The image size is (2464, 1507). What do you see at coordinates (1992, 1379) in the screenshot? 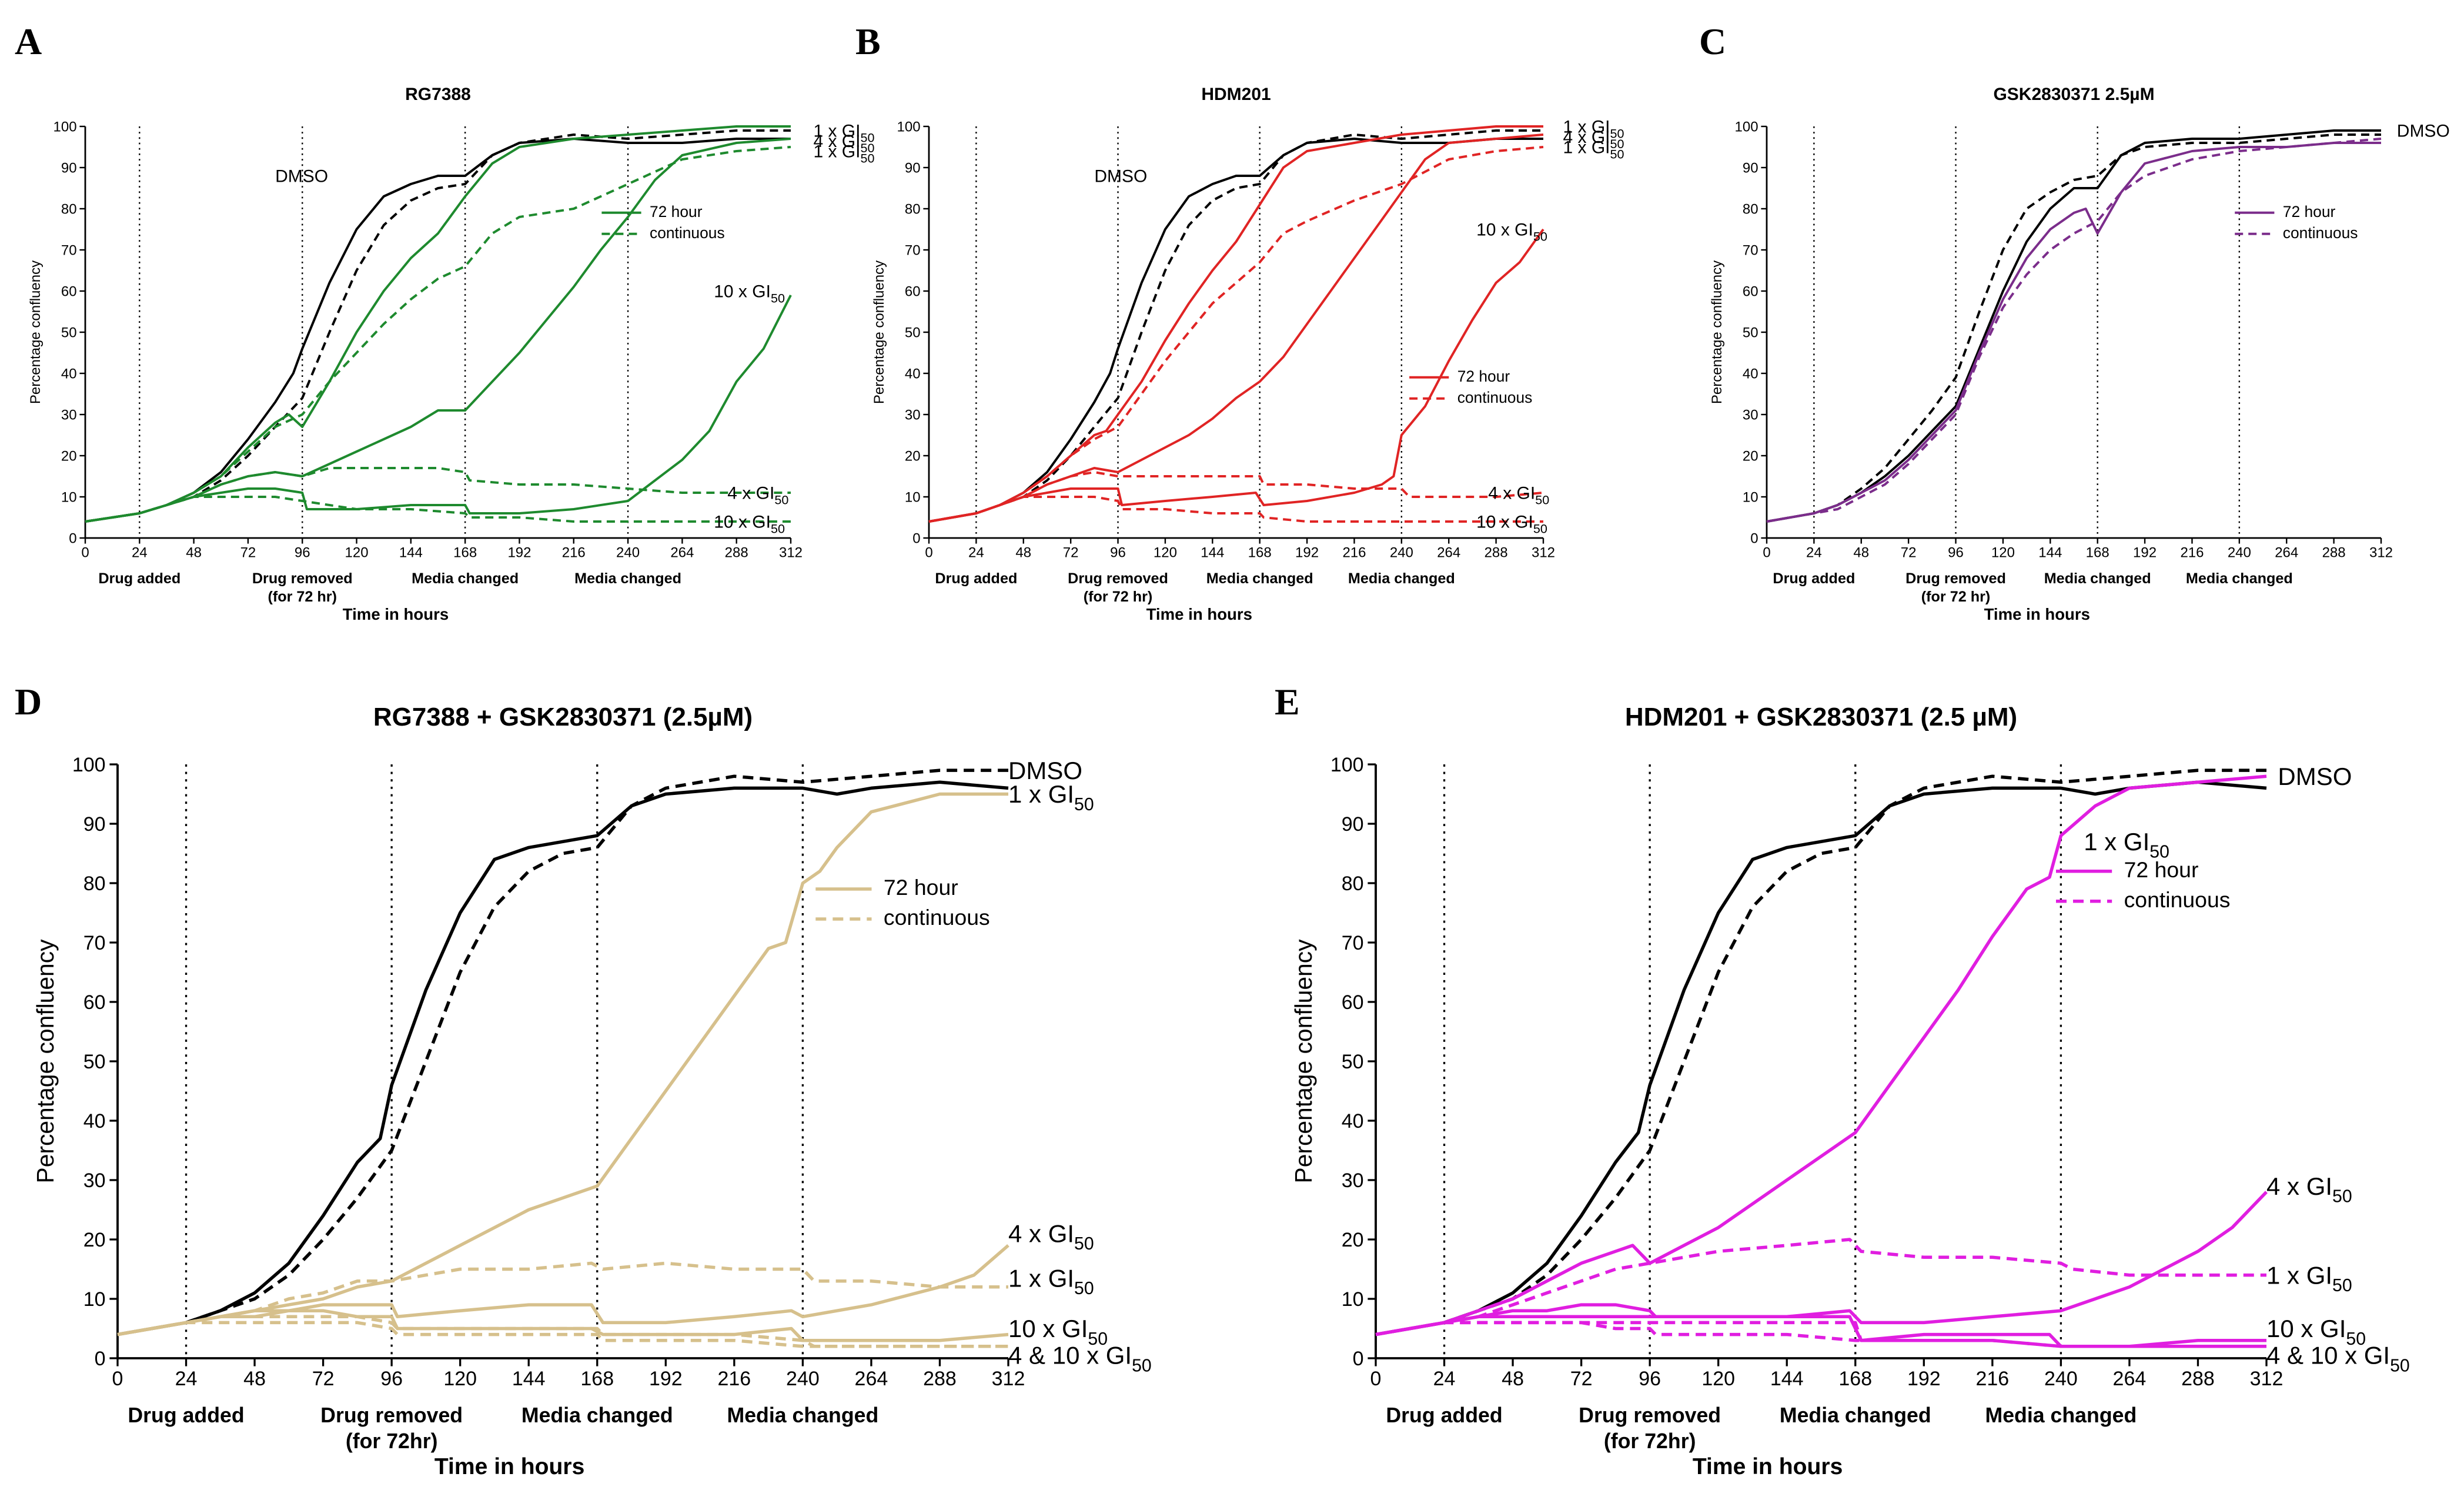
I see `chart-e-xtick-label: 216` at bounding box center [1992, 1379].